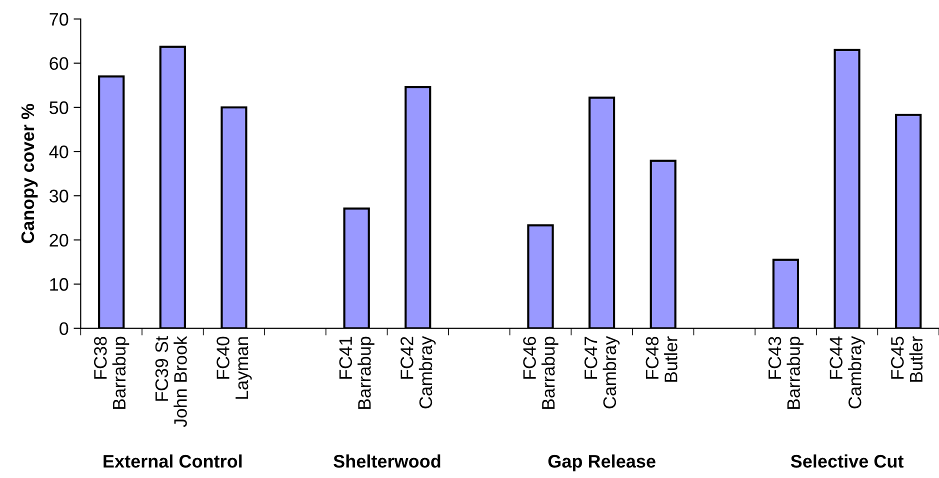 This screenshot has width=939, height=478. I want to click on x-tick-label: FC44 Cambray, so click(847, 372).